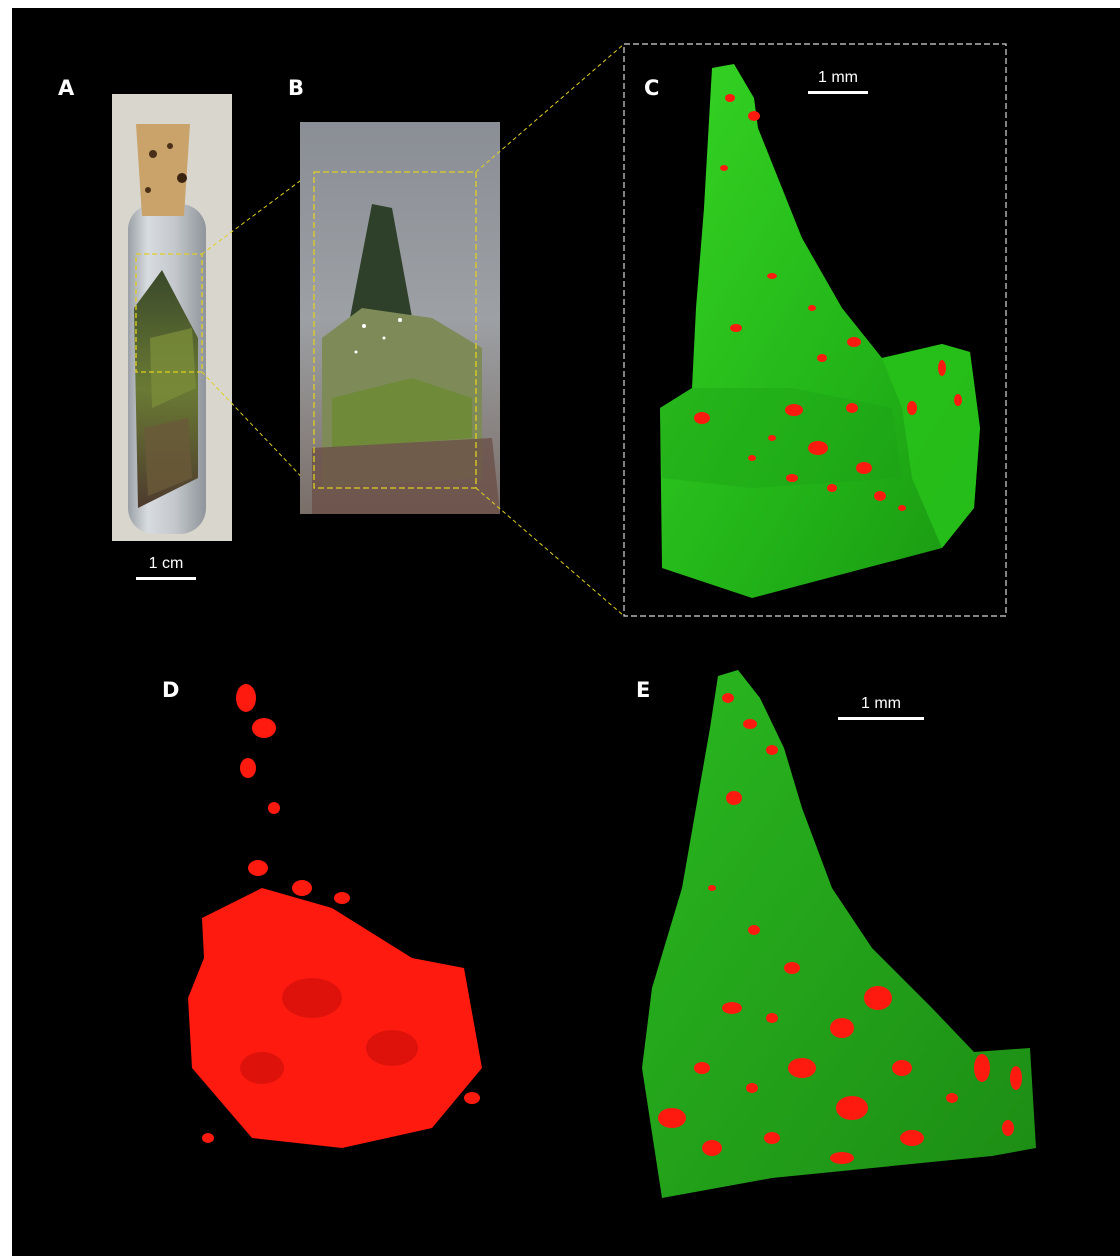 Image resolution: width=1120 pixels, height=1256 pixels. Describe the element at coordinates (838, 92) in the screenshot. I see `scalebar-c-bar` at that location.